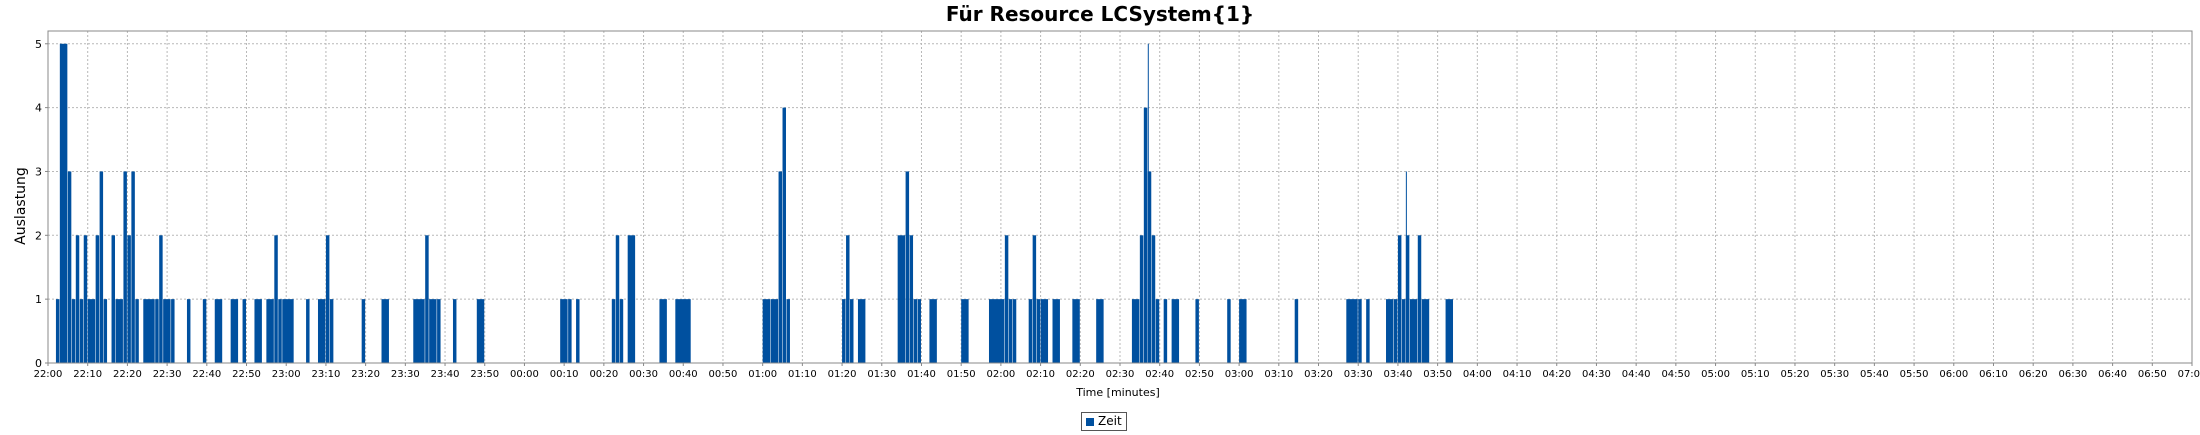 The width and height of the screenshot is (2200, 435). What do you see at coordinates (1117, 392) in the screenshot?
I see `x-axis-label: Time [minutes]` at bounding box center [1117, 392].